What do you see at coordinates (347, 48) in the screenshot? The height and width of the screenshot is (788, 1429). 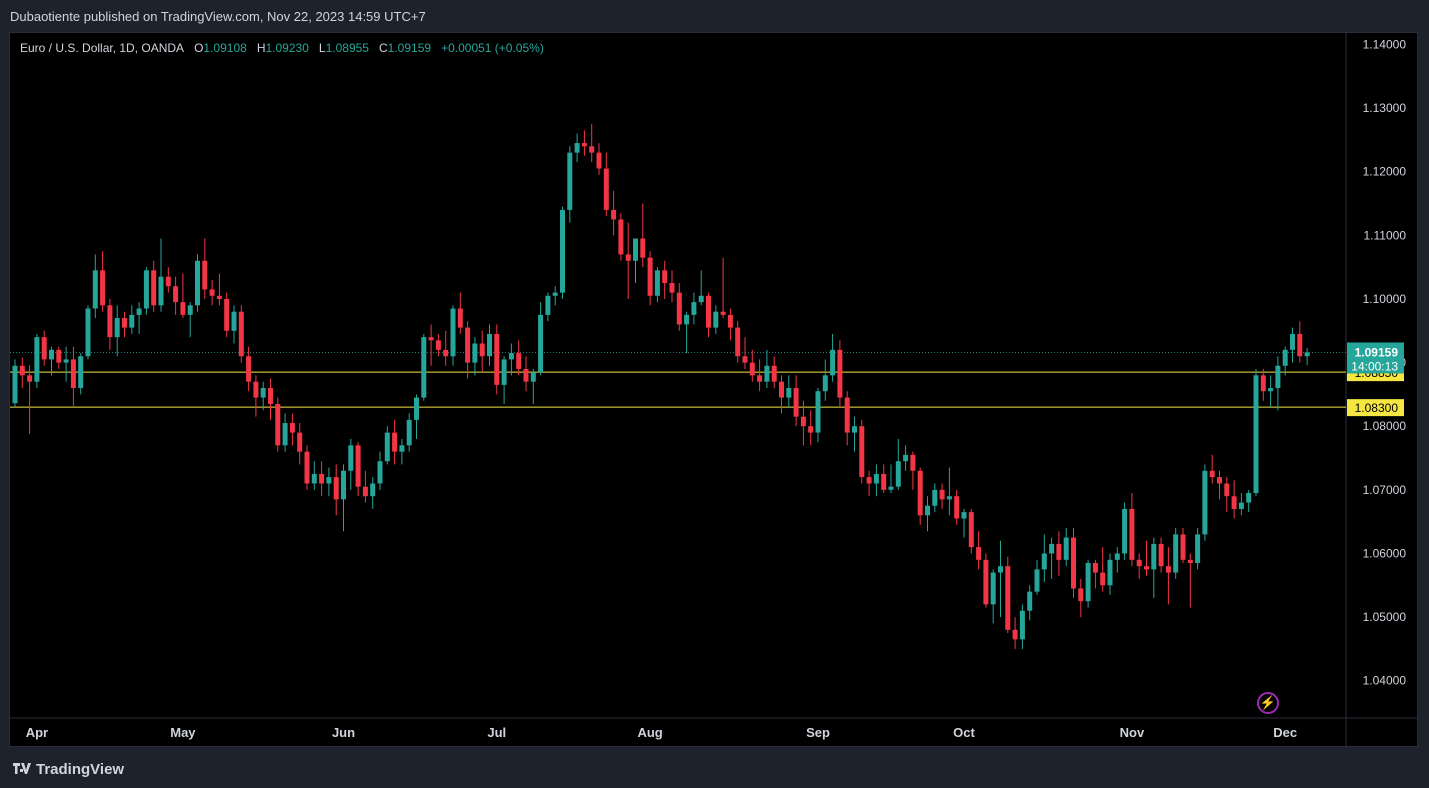 I see `legend-low-value: 1.08955` at bounding box center [347, 48].